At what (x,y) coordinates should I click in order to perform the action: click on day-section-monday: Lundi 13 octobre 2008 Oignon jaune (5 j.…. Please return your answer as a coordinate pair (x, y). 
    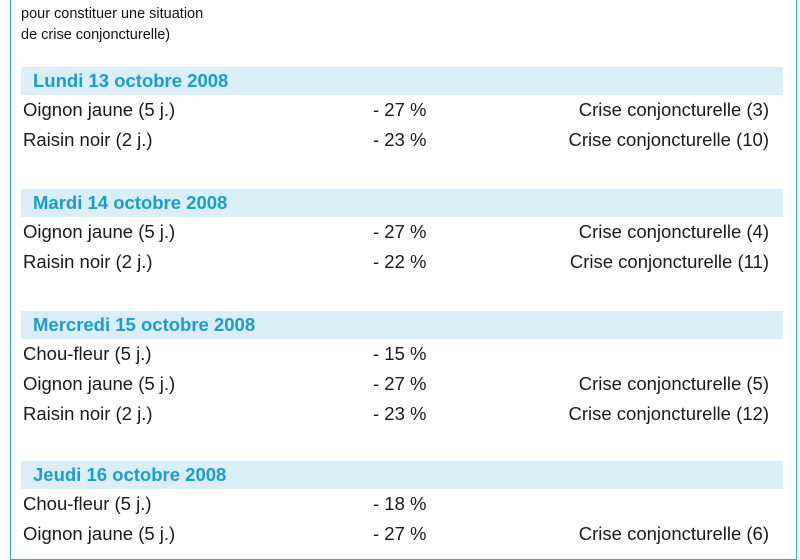
    Looking at the image, I should click on (402, 111).